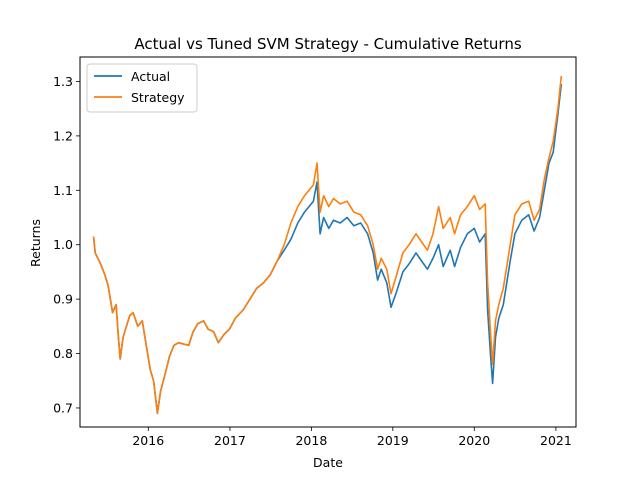  Describe the element at coordinates (158, 97) in the screenshot. I see `legend-label-strategy: Strategy` at that location.